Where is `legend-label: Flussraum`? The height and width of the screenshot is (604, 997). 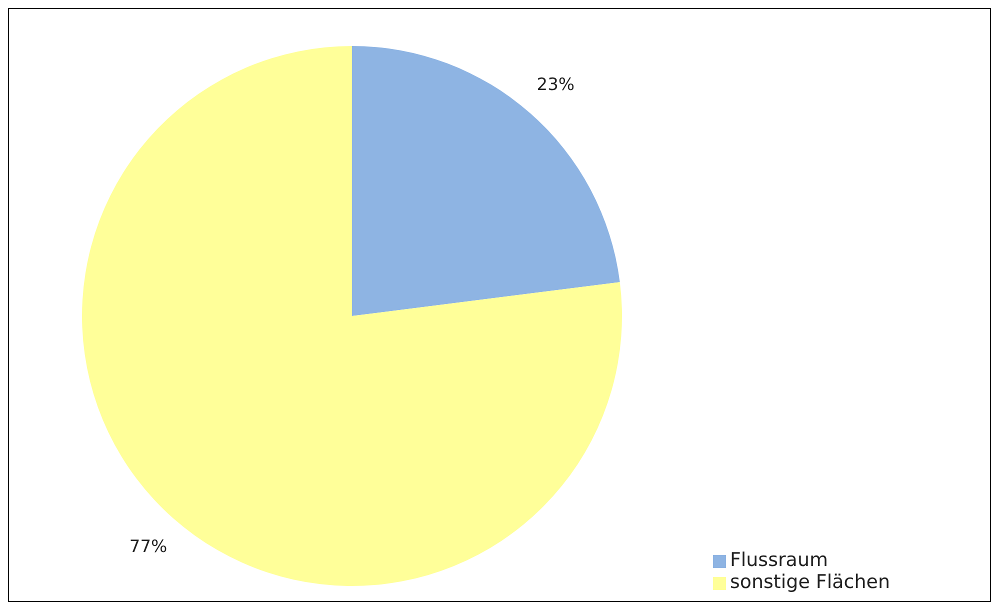
legend-label: Flussraum is located at coordinates (779, 560).